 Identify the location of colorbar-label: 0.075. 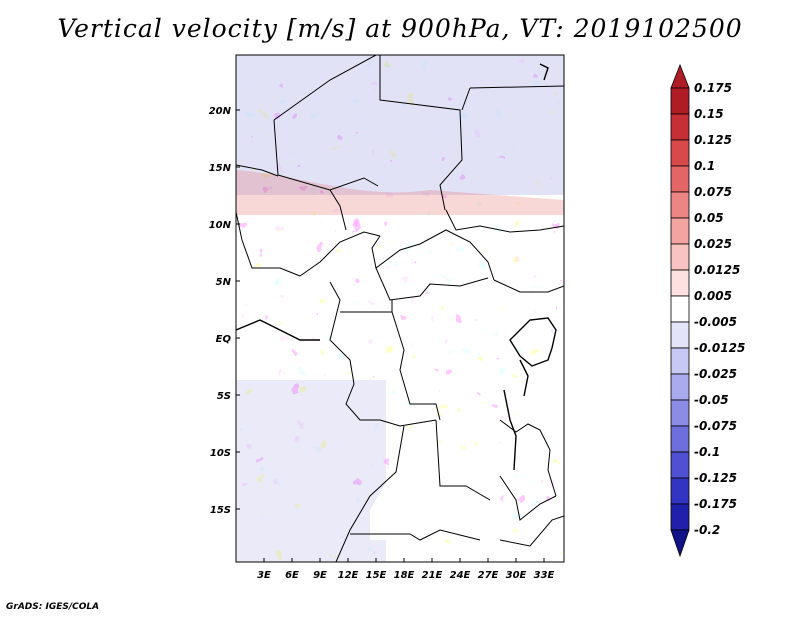
(713, 192).